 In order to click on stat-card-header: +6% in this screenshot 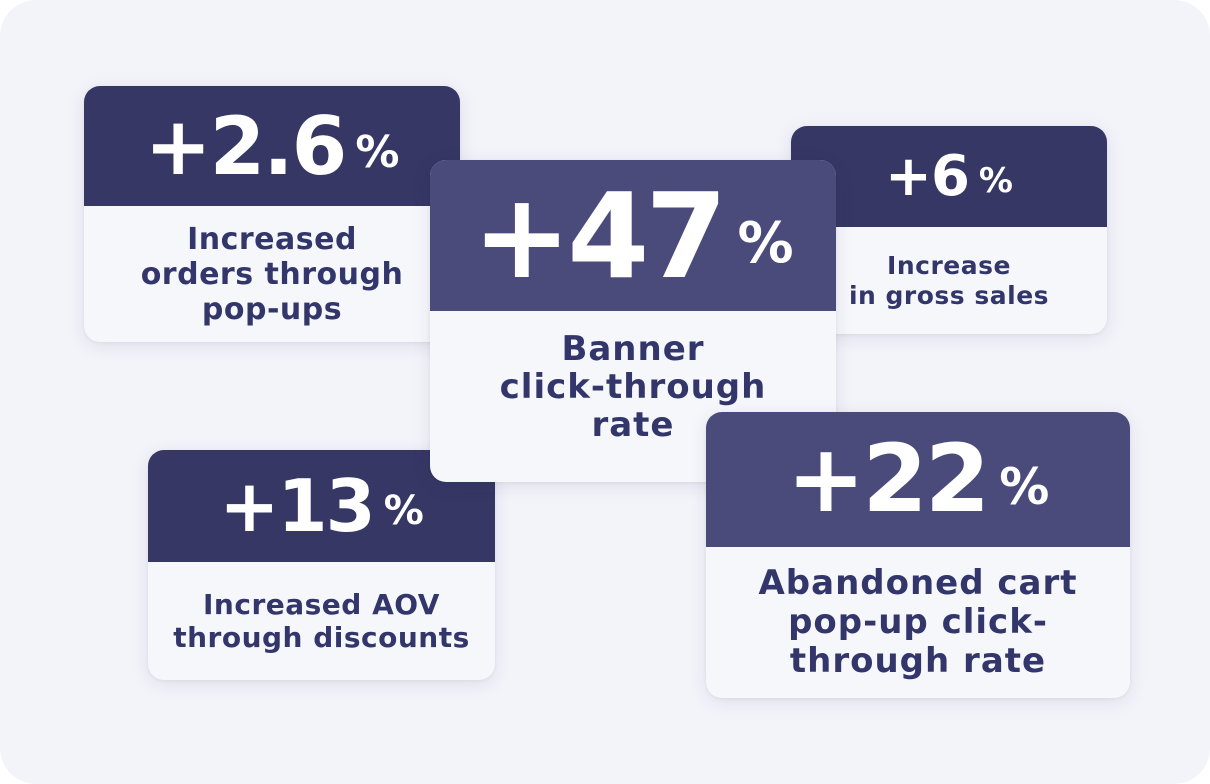, I will do `click(949, 176)`.